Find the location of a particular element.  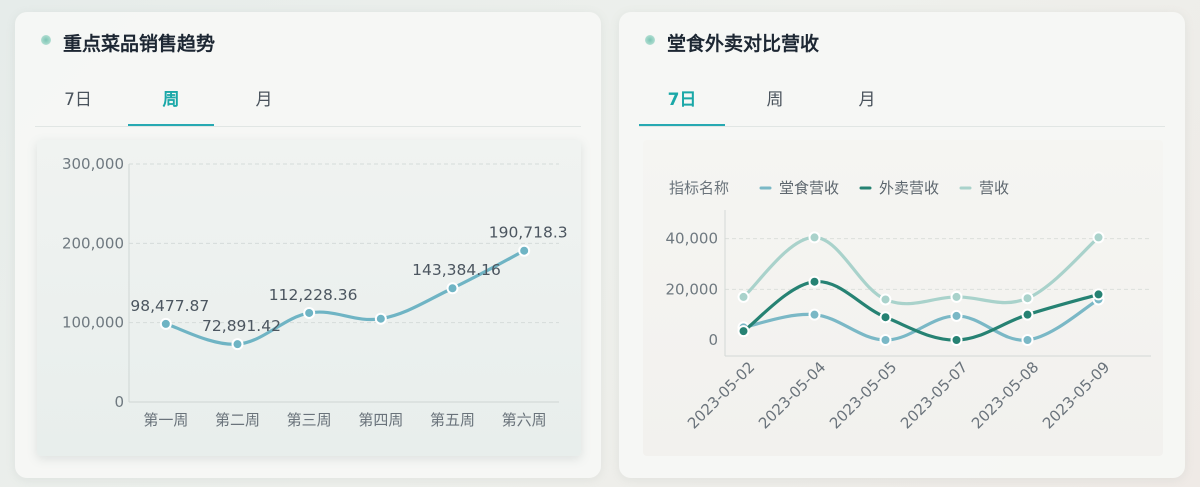

x-tick-label: 第二周 is located at coordinates (237, 420).